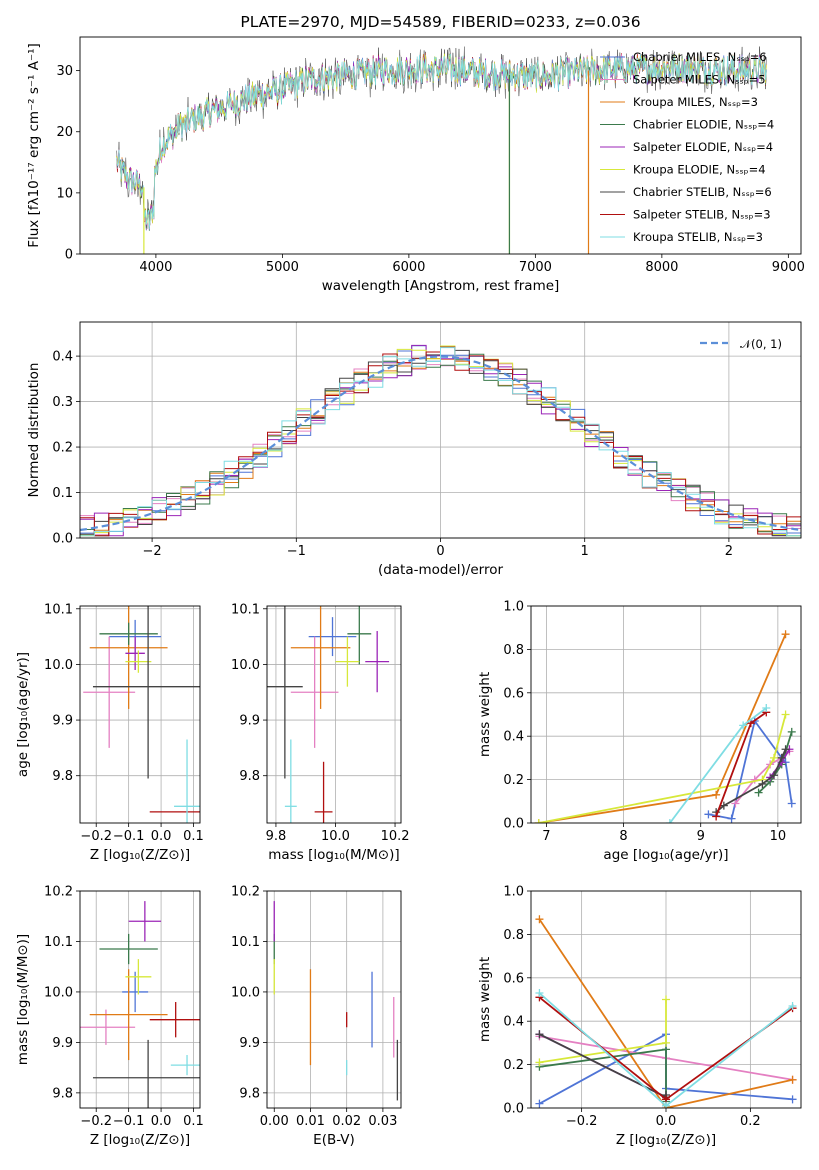  Describe the element at coordinates (701, 836) in the screenshot. I see `weight_vs_age-xtick-label: 9` at that location.